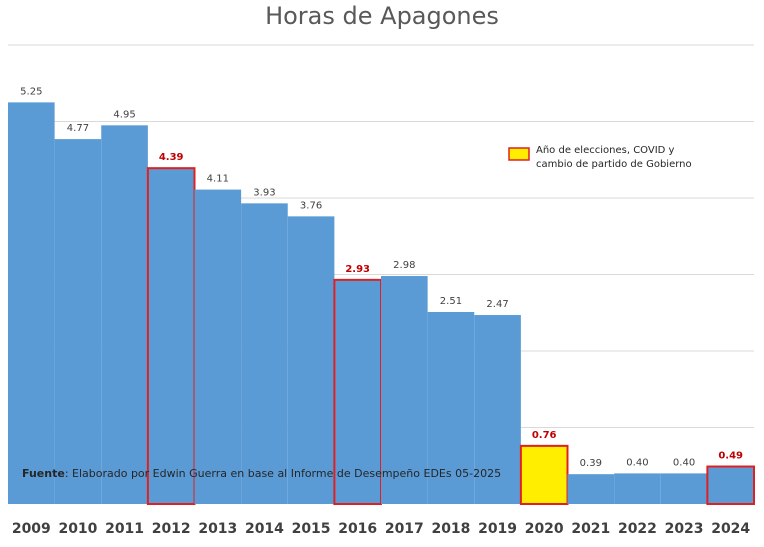 This screenshot has height=547, width=764. I want to click on value-label-2014: 3.93, so click(264, 192).